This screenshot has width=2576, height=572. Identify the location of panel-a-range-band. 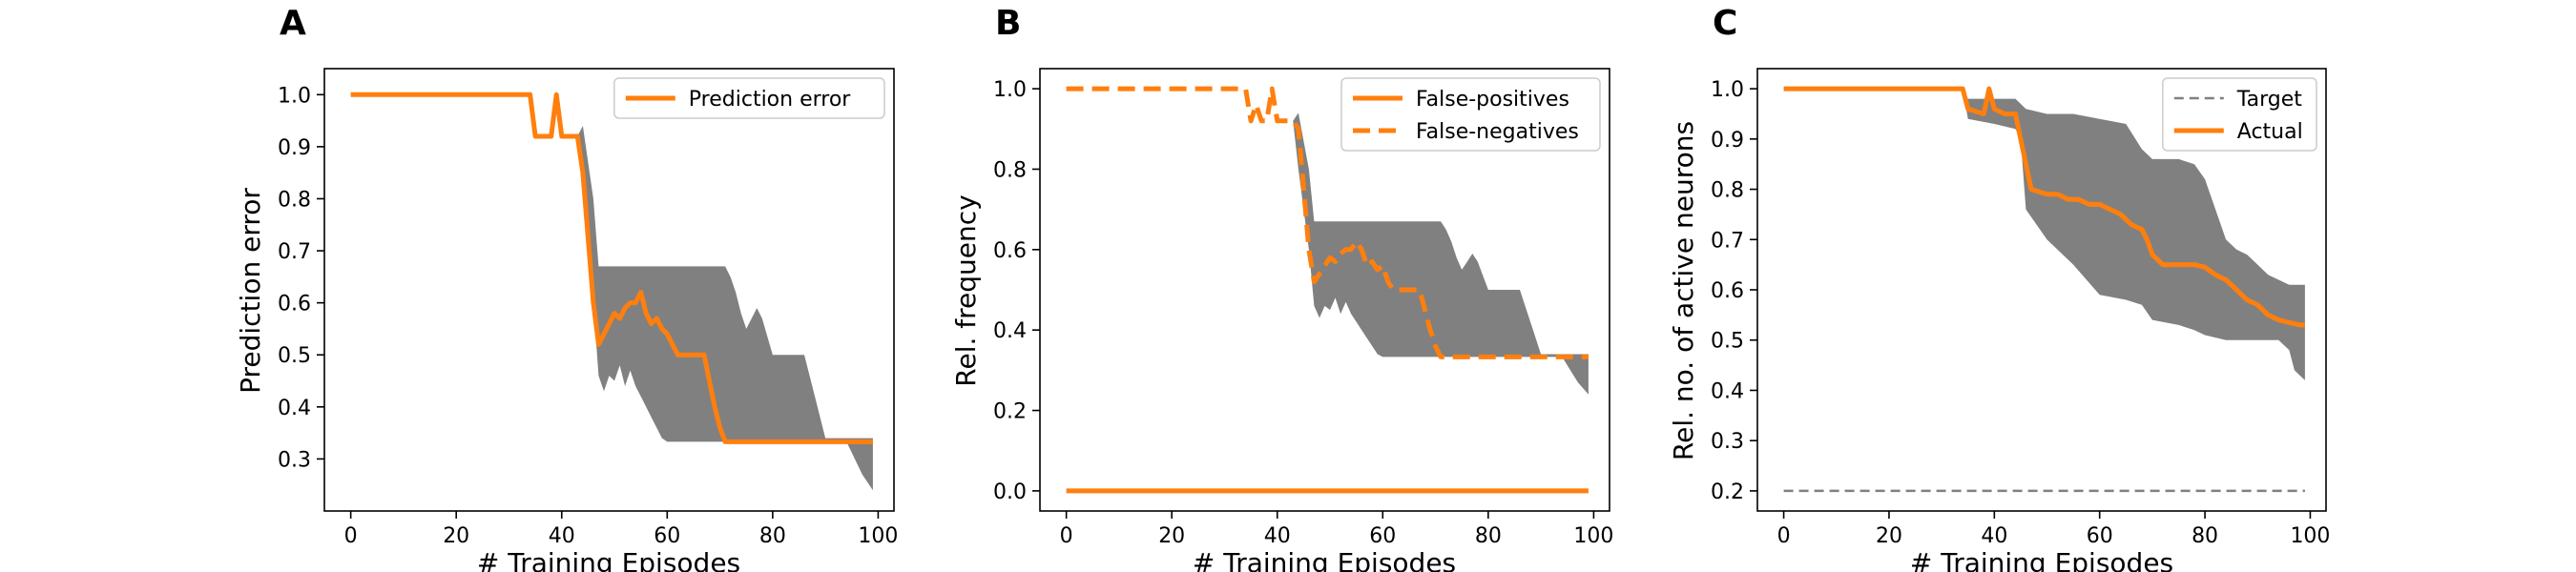
(611, 292).